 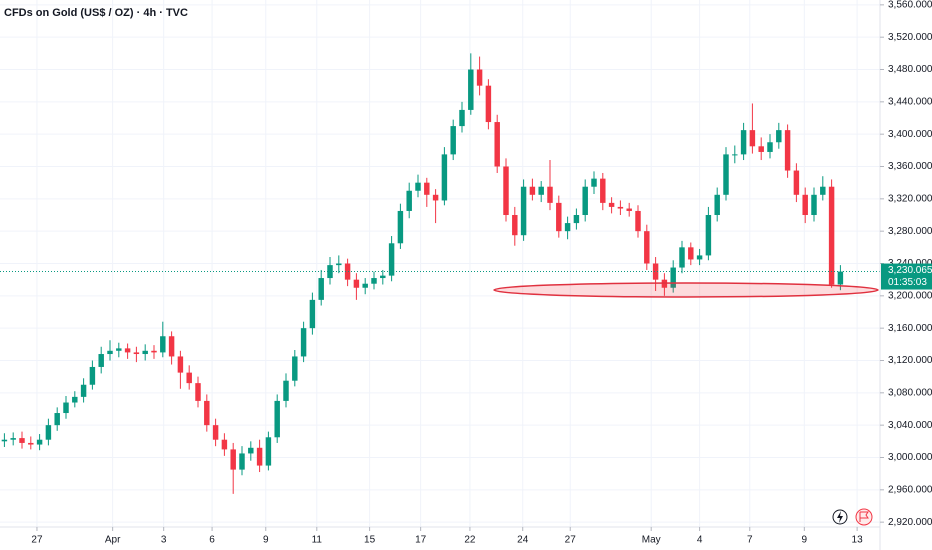 What do you see at coordinates (910, 425) in the screenshot?
I see `y-tick-label: 3,040.000` at bounding box center [910, 425].